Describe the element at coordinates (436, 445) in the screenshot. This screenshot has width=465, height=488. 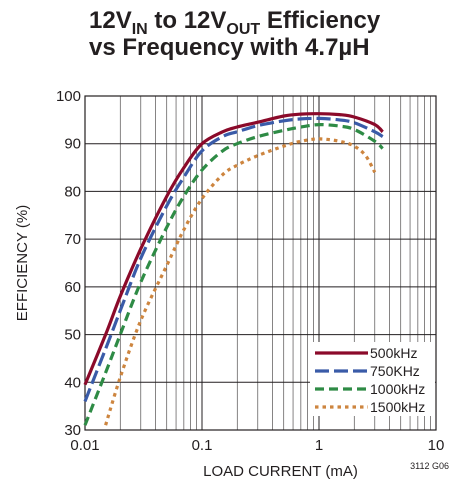
I see `x-tick-label: 10` at that location.